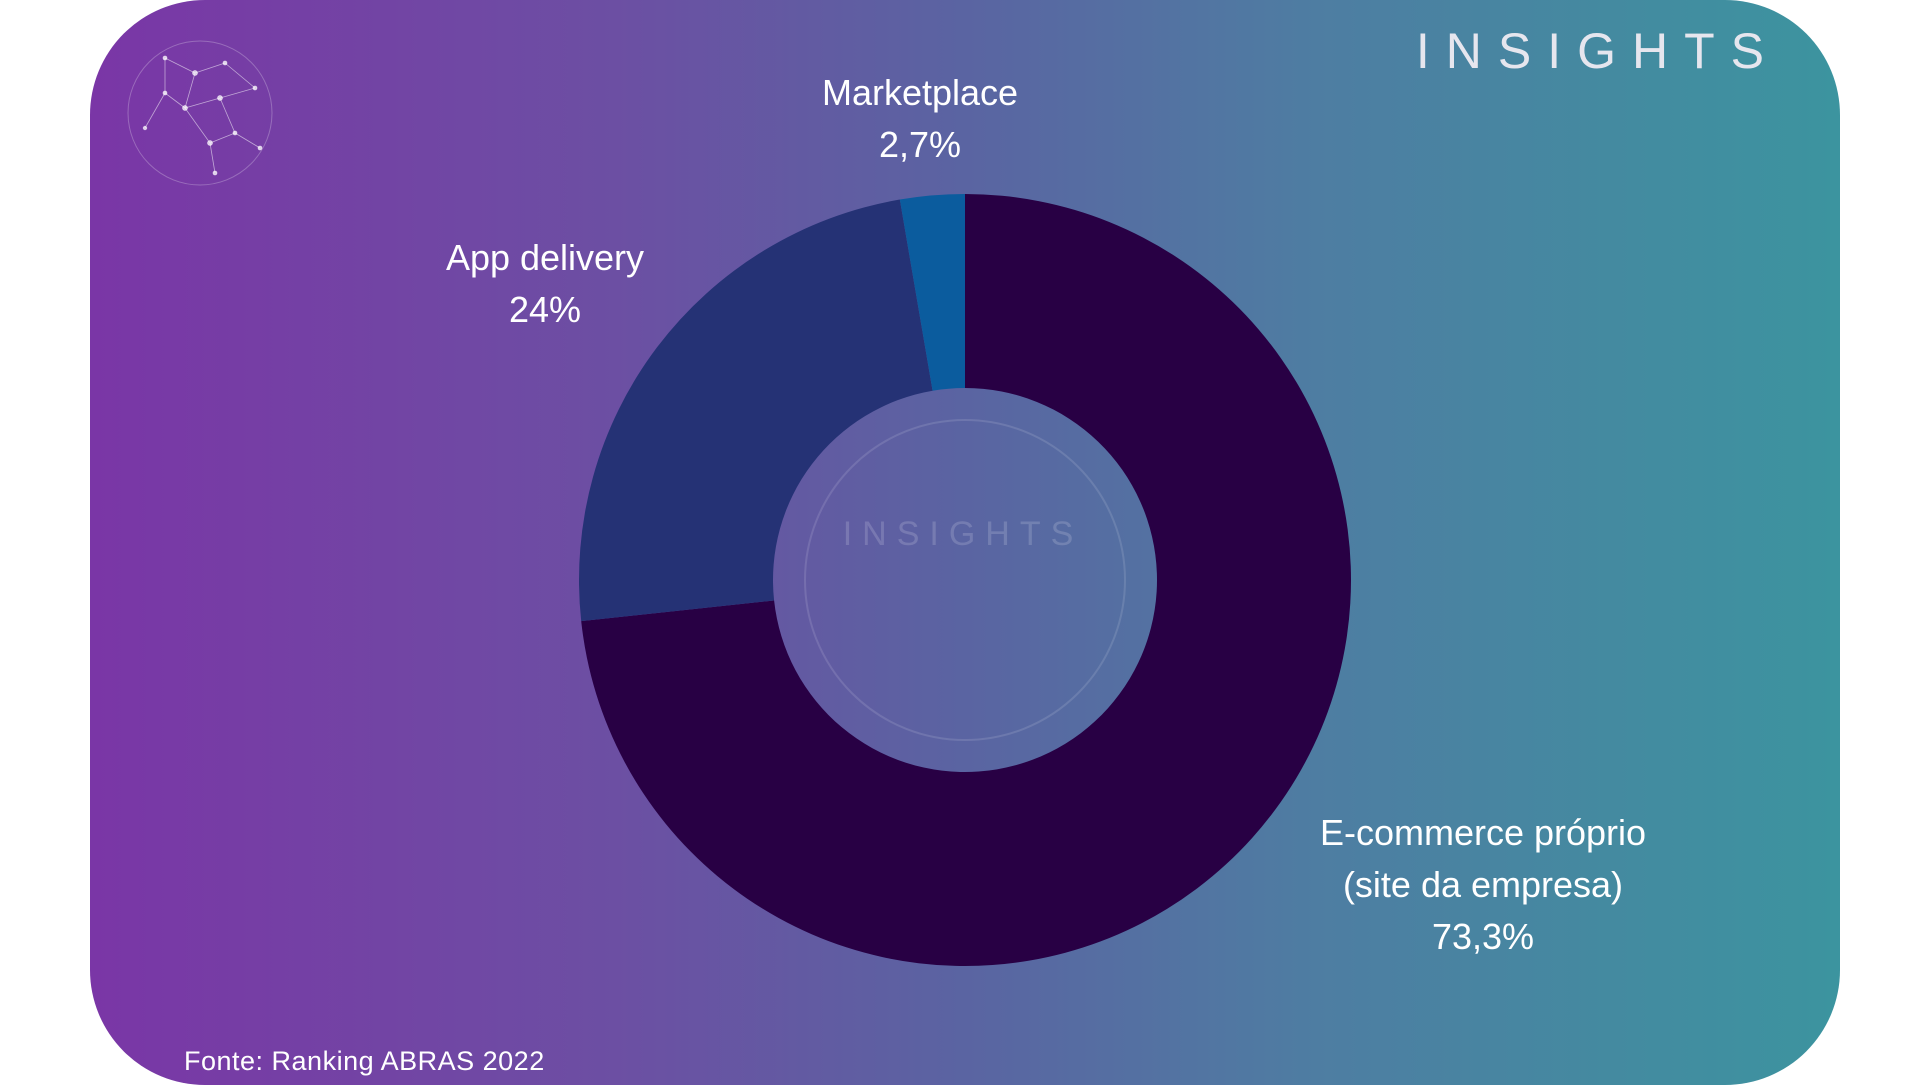  What do you see at coordinates (545, 283) in the screenshot?
I see `label-app-delivery: App delivery 24%` at bounding box center [545, 283].